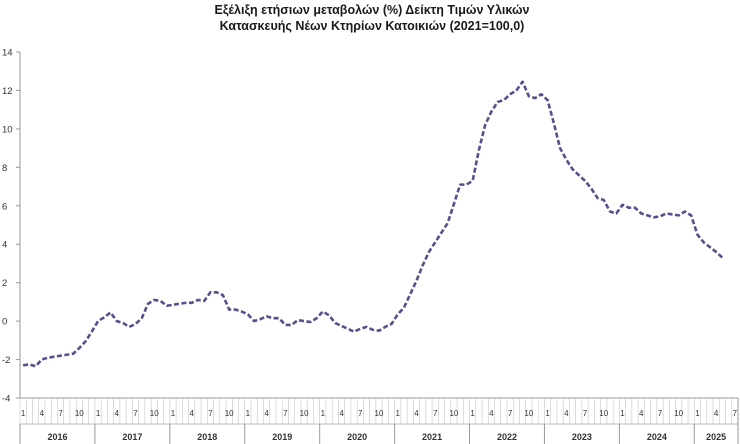  I want to click on year-label: 2016, so click(57, 437).